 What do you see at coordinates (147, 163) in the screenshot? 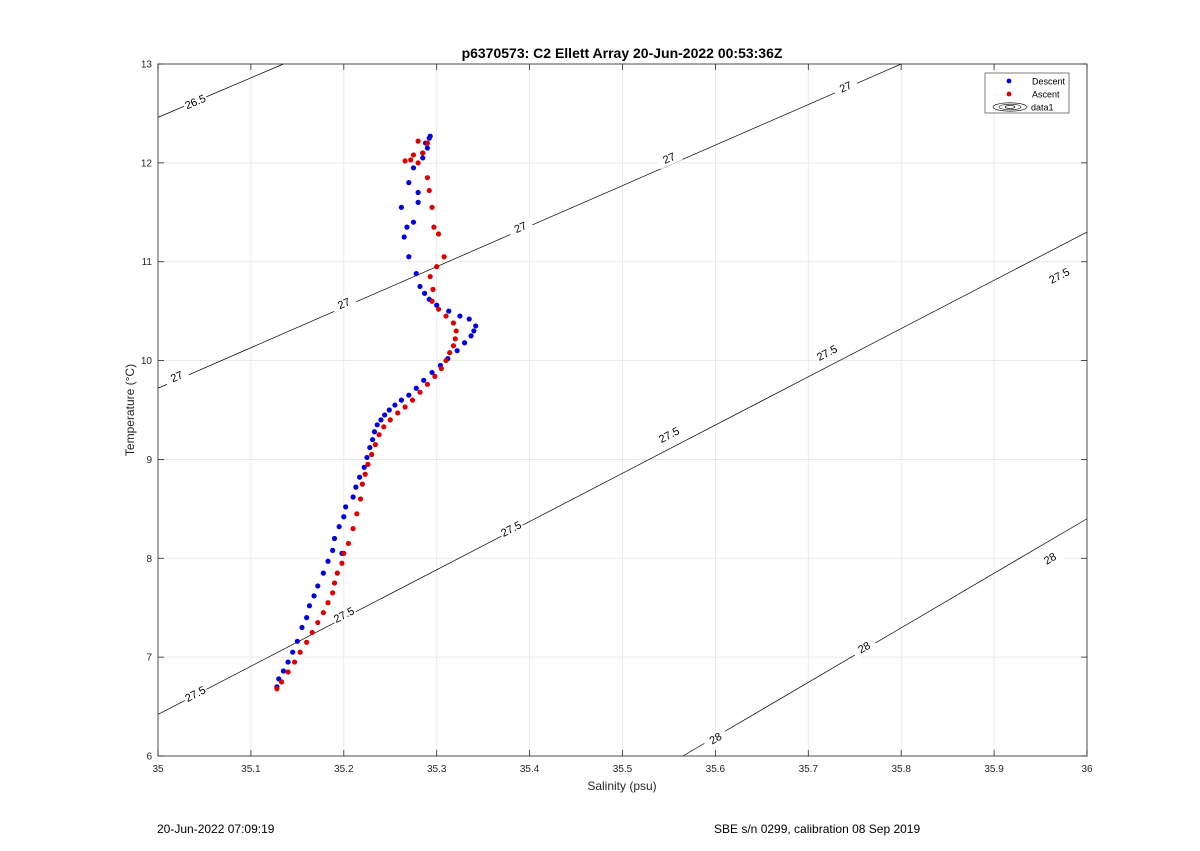
I see `y-tick-label: 12` at bounding box center [147, 163].